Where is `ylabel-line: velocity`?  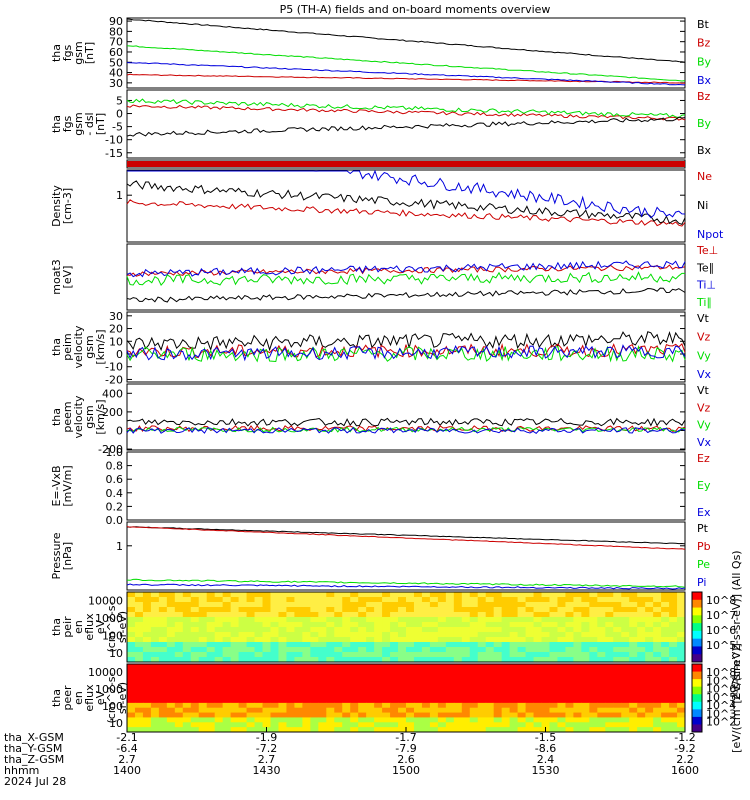
ylabel-line: velocity is located at coordinates (78, 346).